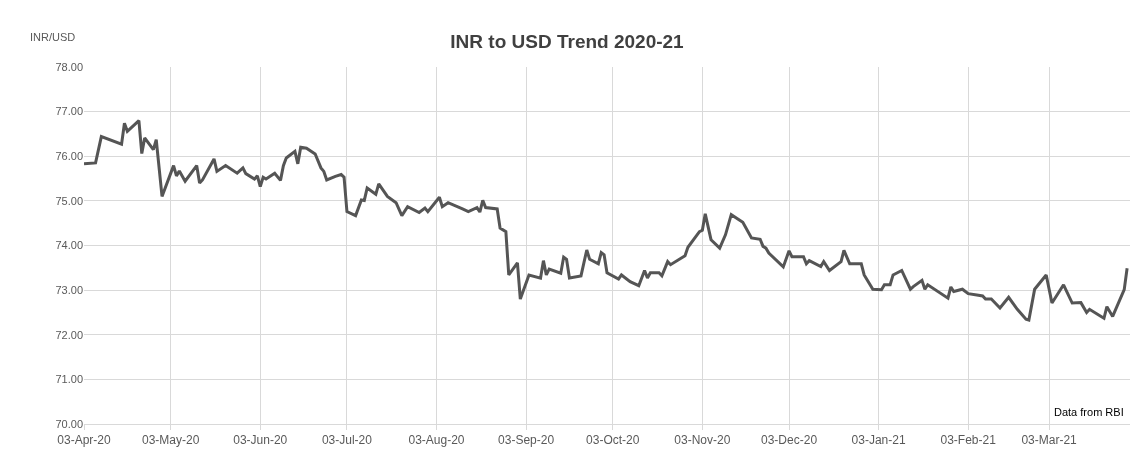 The height and width of the screenshot is (456, 1134). I want to click on chart-title: INR to USD Trend 2020-21, so click(567, 41).